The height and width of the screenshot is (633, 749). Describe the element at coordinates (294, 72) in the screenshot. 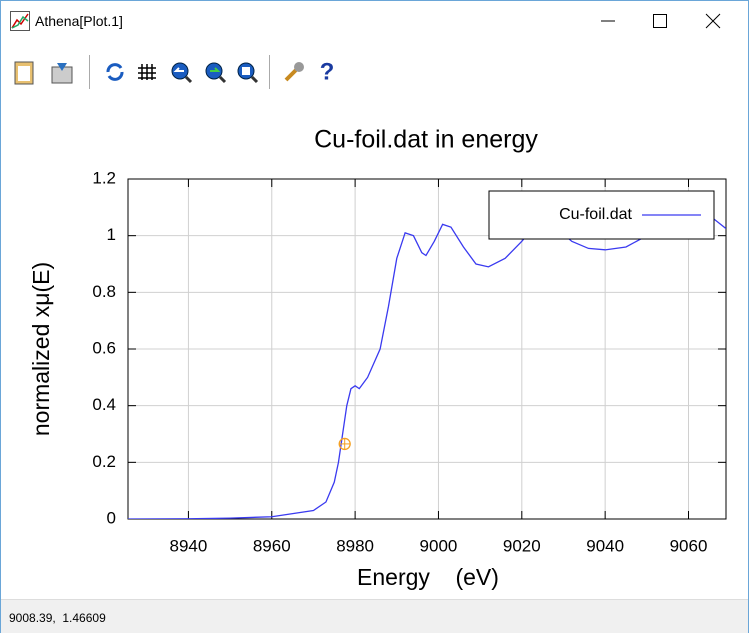

I see `settings-button` at that location.